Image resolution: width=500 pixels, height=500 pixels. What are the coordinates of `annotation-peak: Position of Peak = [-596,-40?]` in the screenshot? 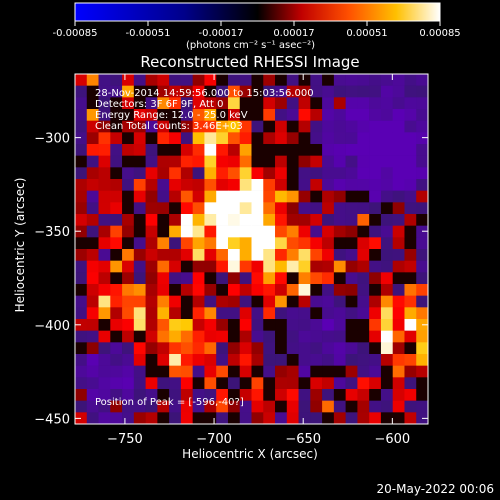 It's located at (169, 402).